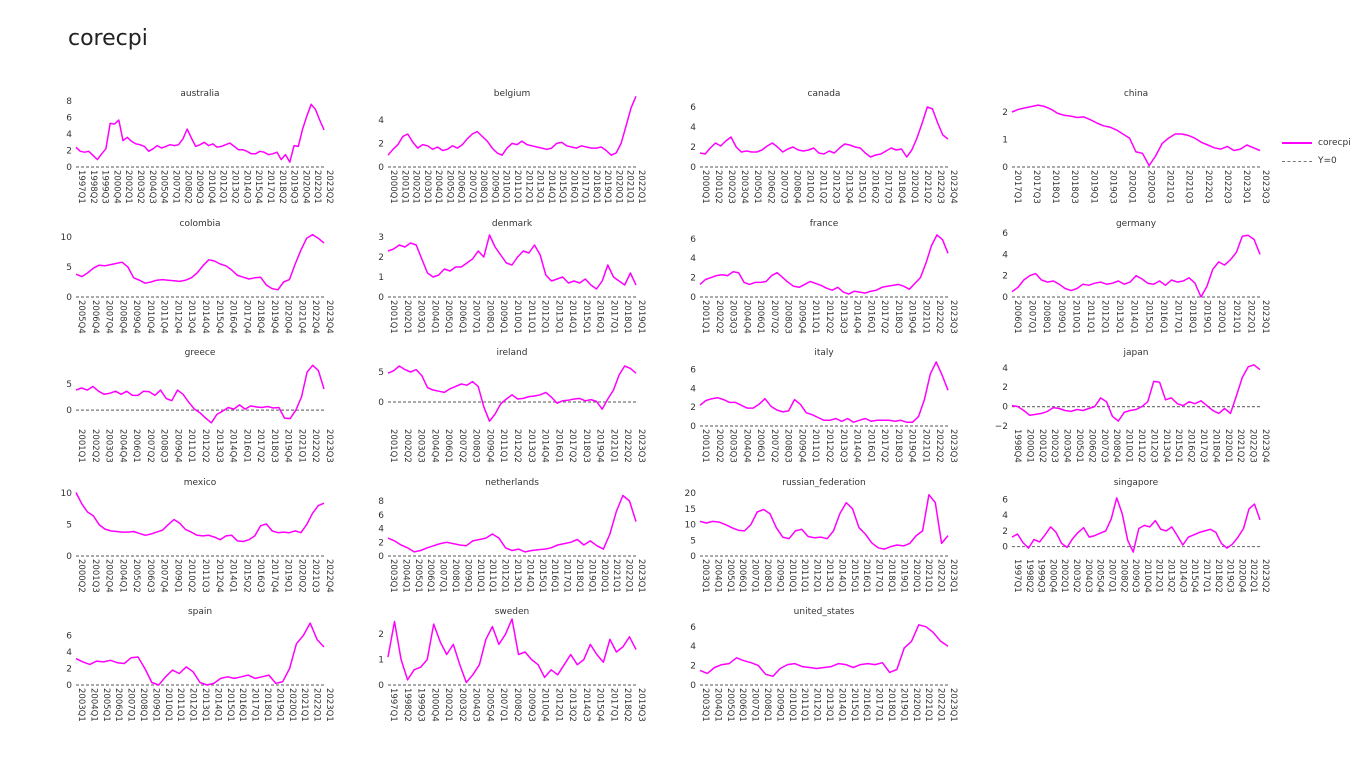 Image resolution: width=1366 pixels, height=768 pixels. Describe the element at coordinates (282, 187) in the screenshot. I see `x-tick-label: 2018Q2` at that location.